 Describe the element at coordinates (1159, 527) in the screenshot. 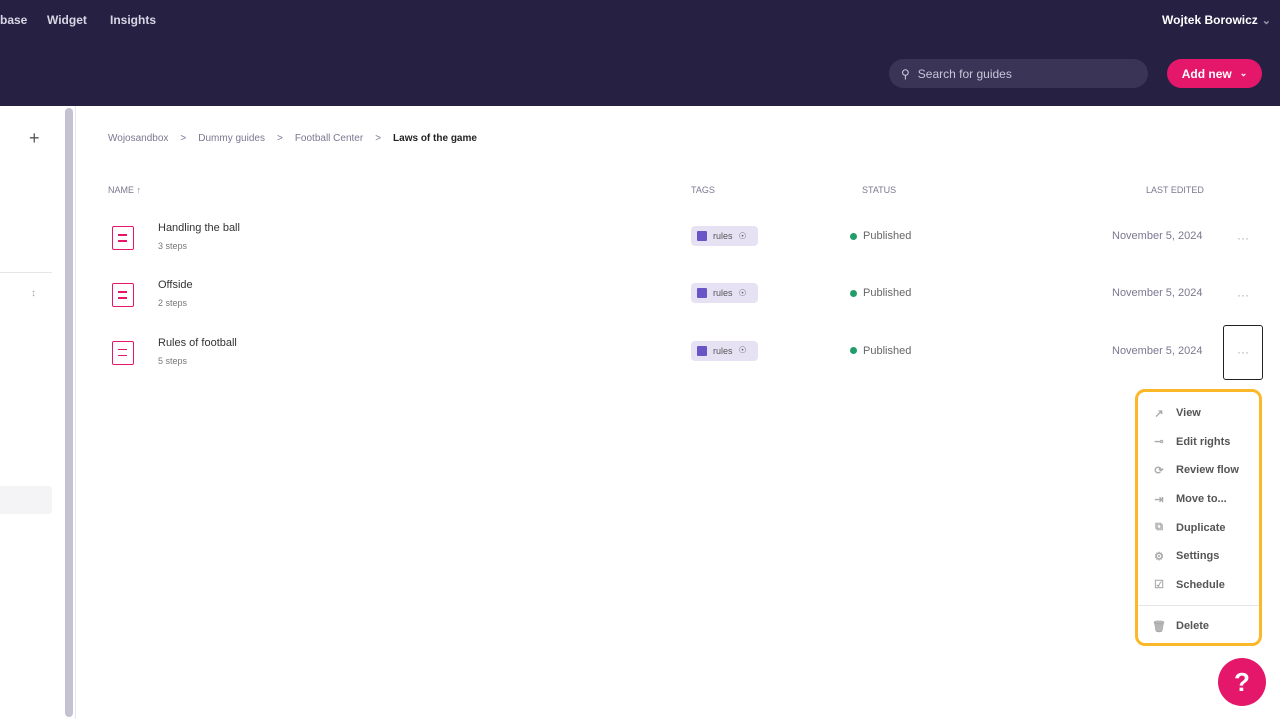

I see `copy-icon: ⧉` at that location.